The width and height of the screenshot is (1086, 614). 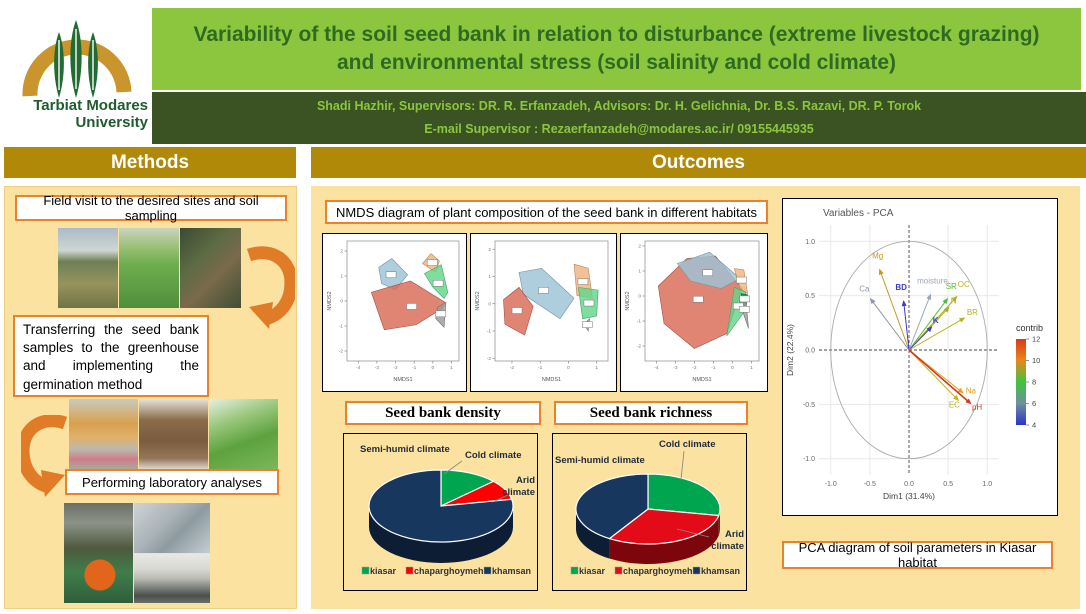 What do you see at coordinates (698, 162) in the screenshot?
I see `section-header-outcomes: Outcomes` at bounding box center [698, 162].